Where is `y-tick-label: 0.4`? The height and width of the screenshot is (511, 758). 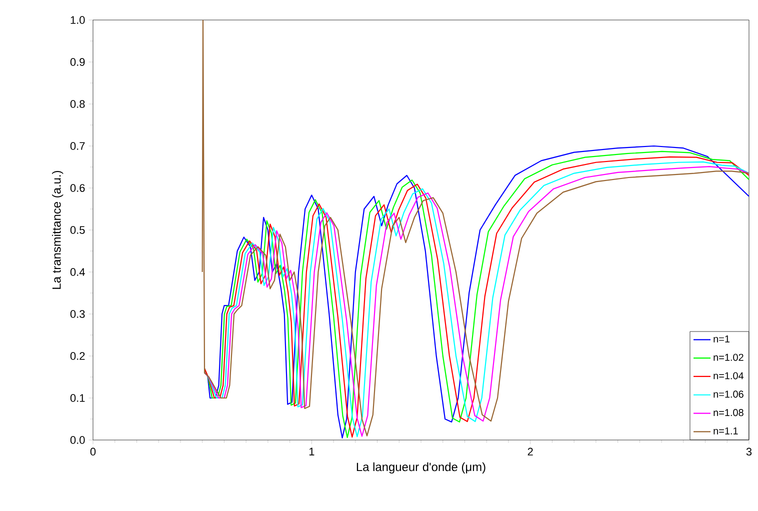 y-tick-label: 0.4 is located at coordinates (77, 272).